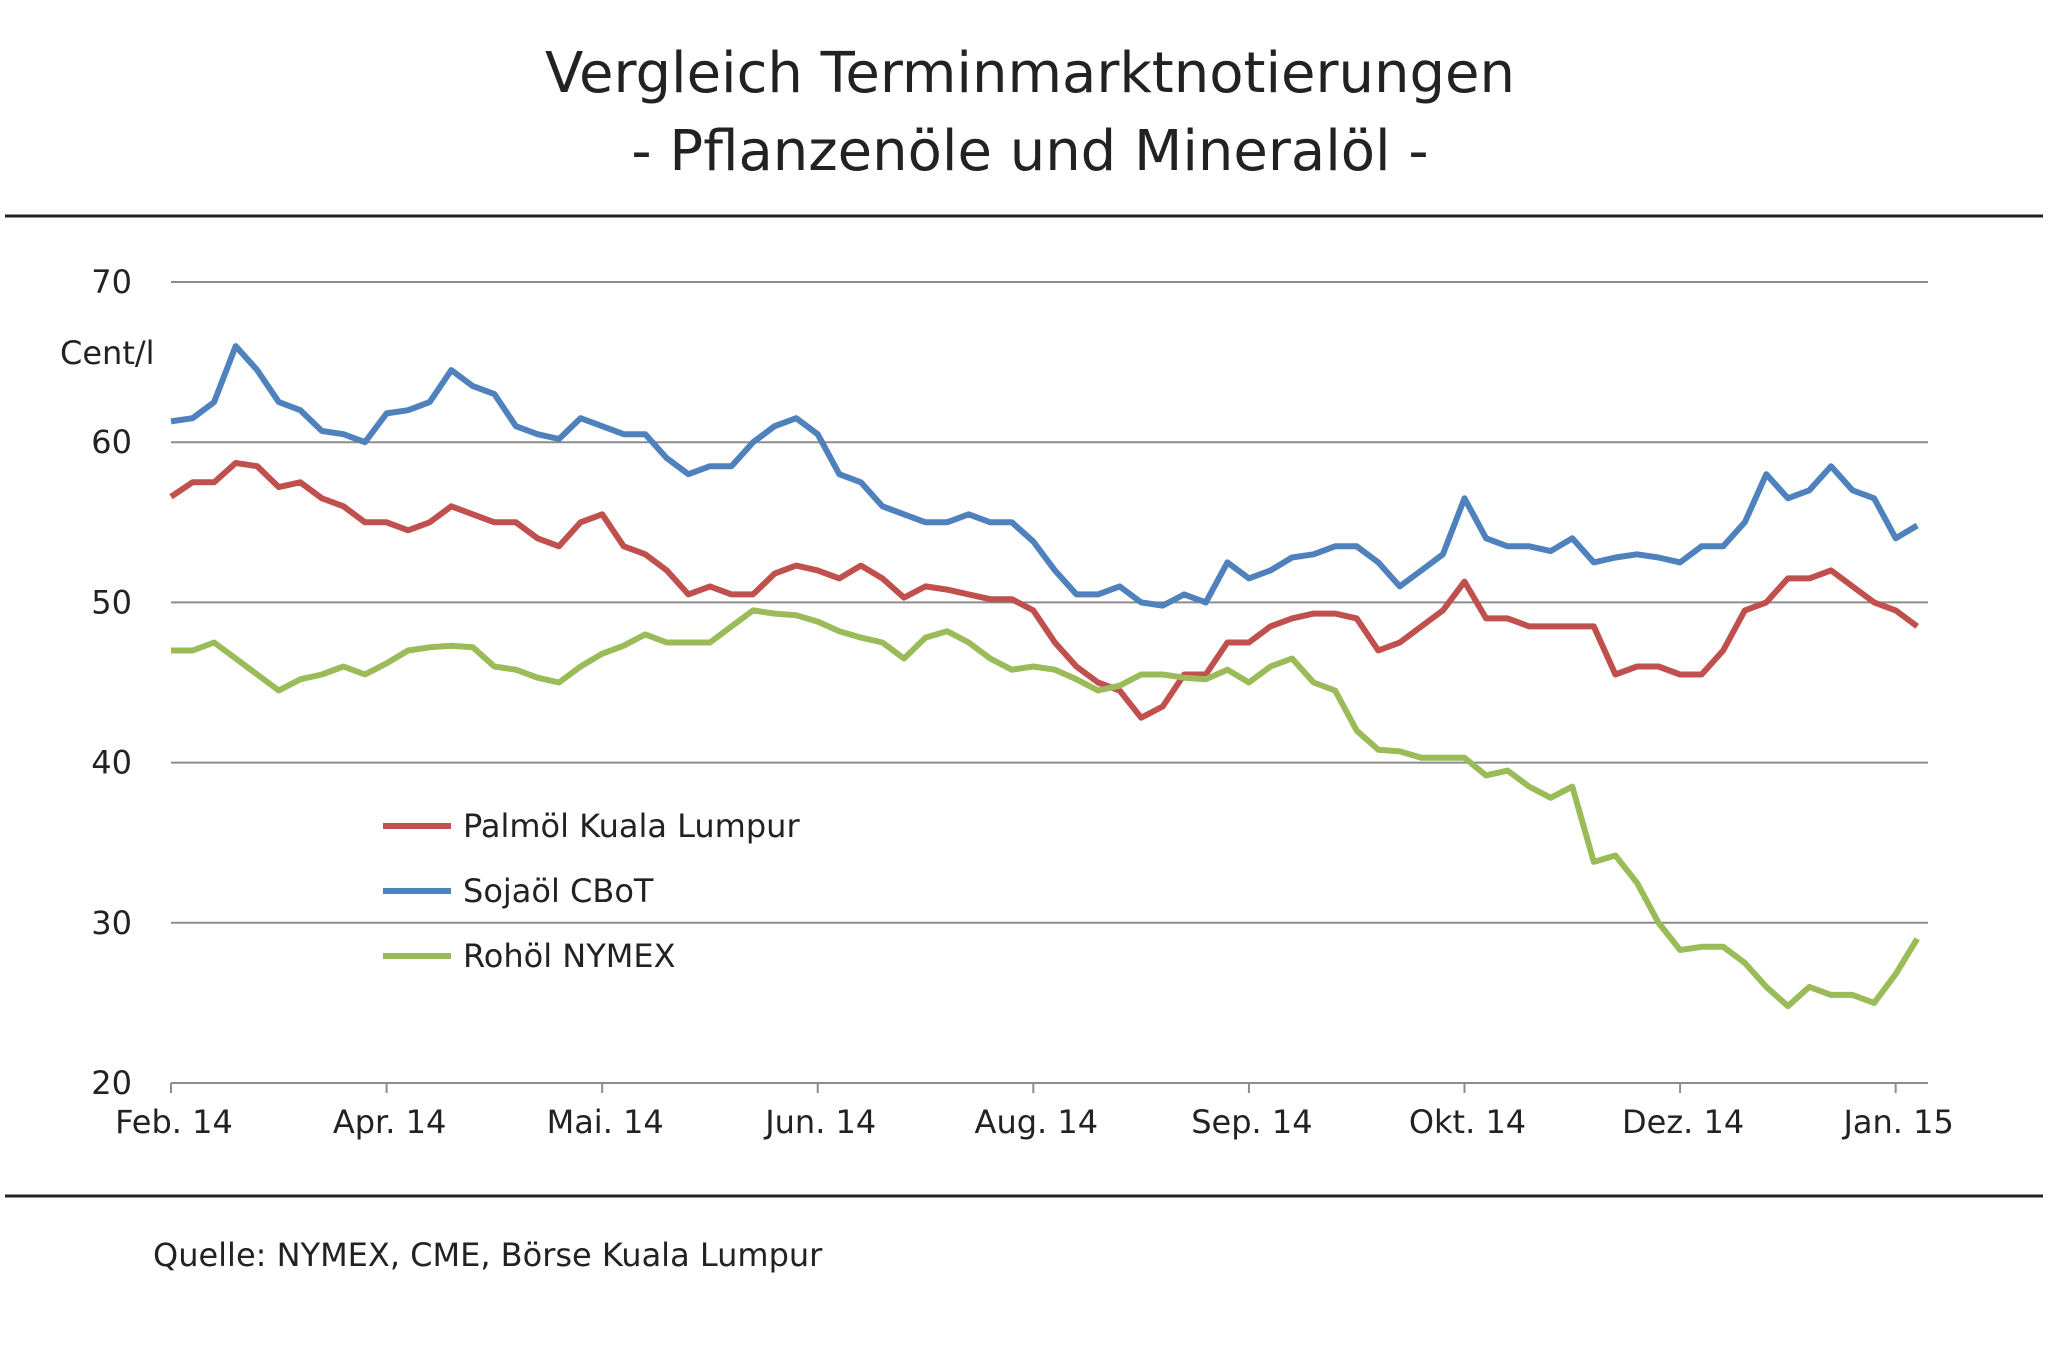  What do you see at coordinates (111, 602) in the screenshot?
I see `y-tick-label: 50` at bounding box center [111, 602].